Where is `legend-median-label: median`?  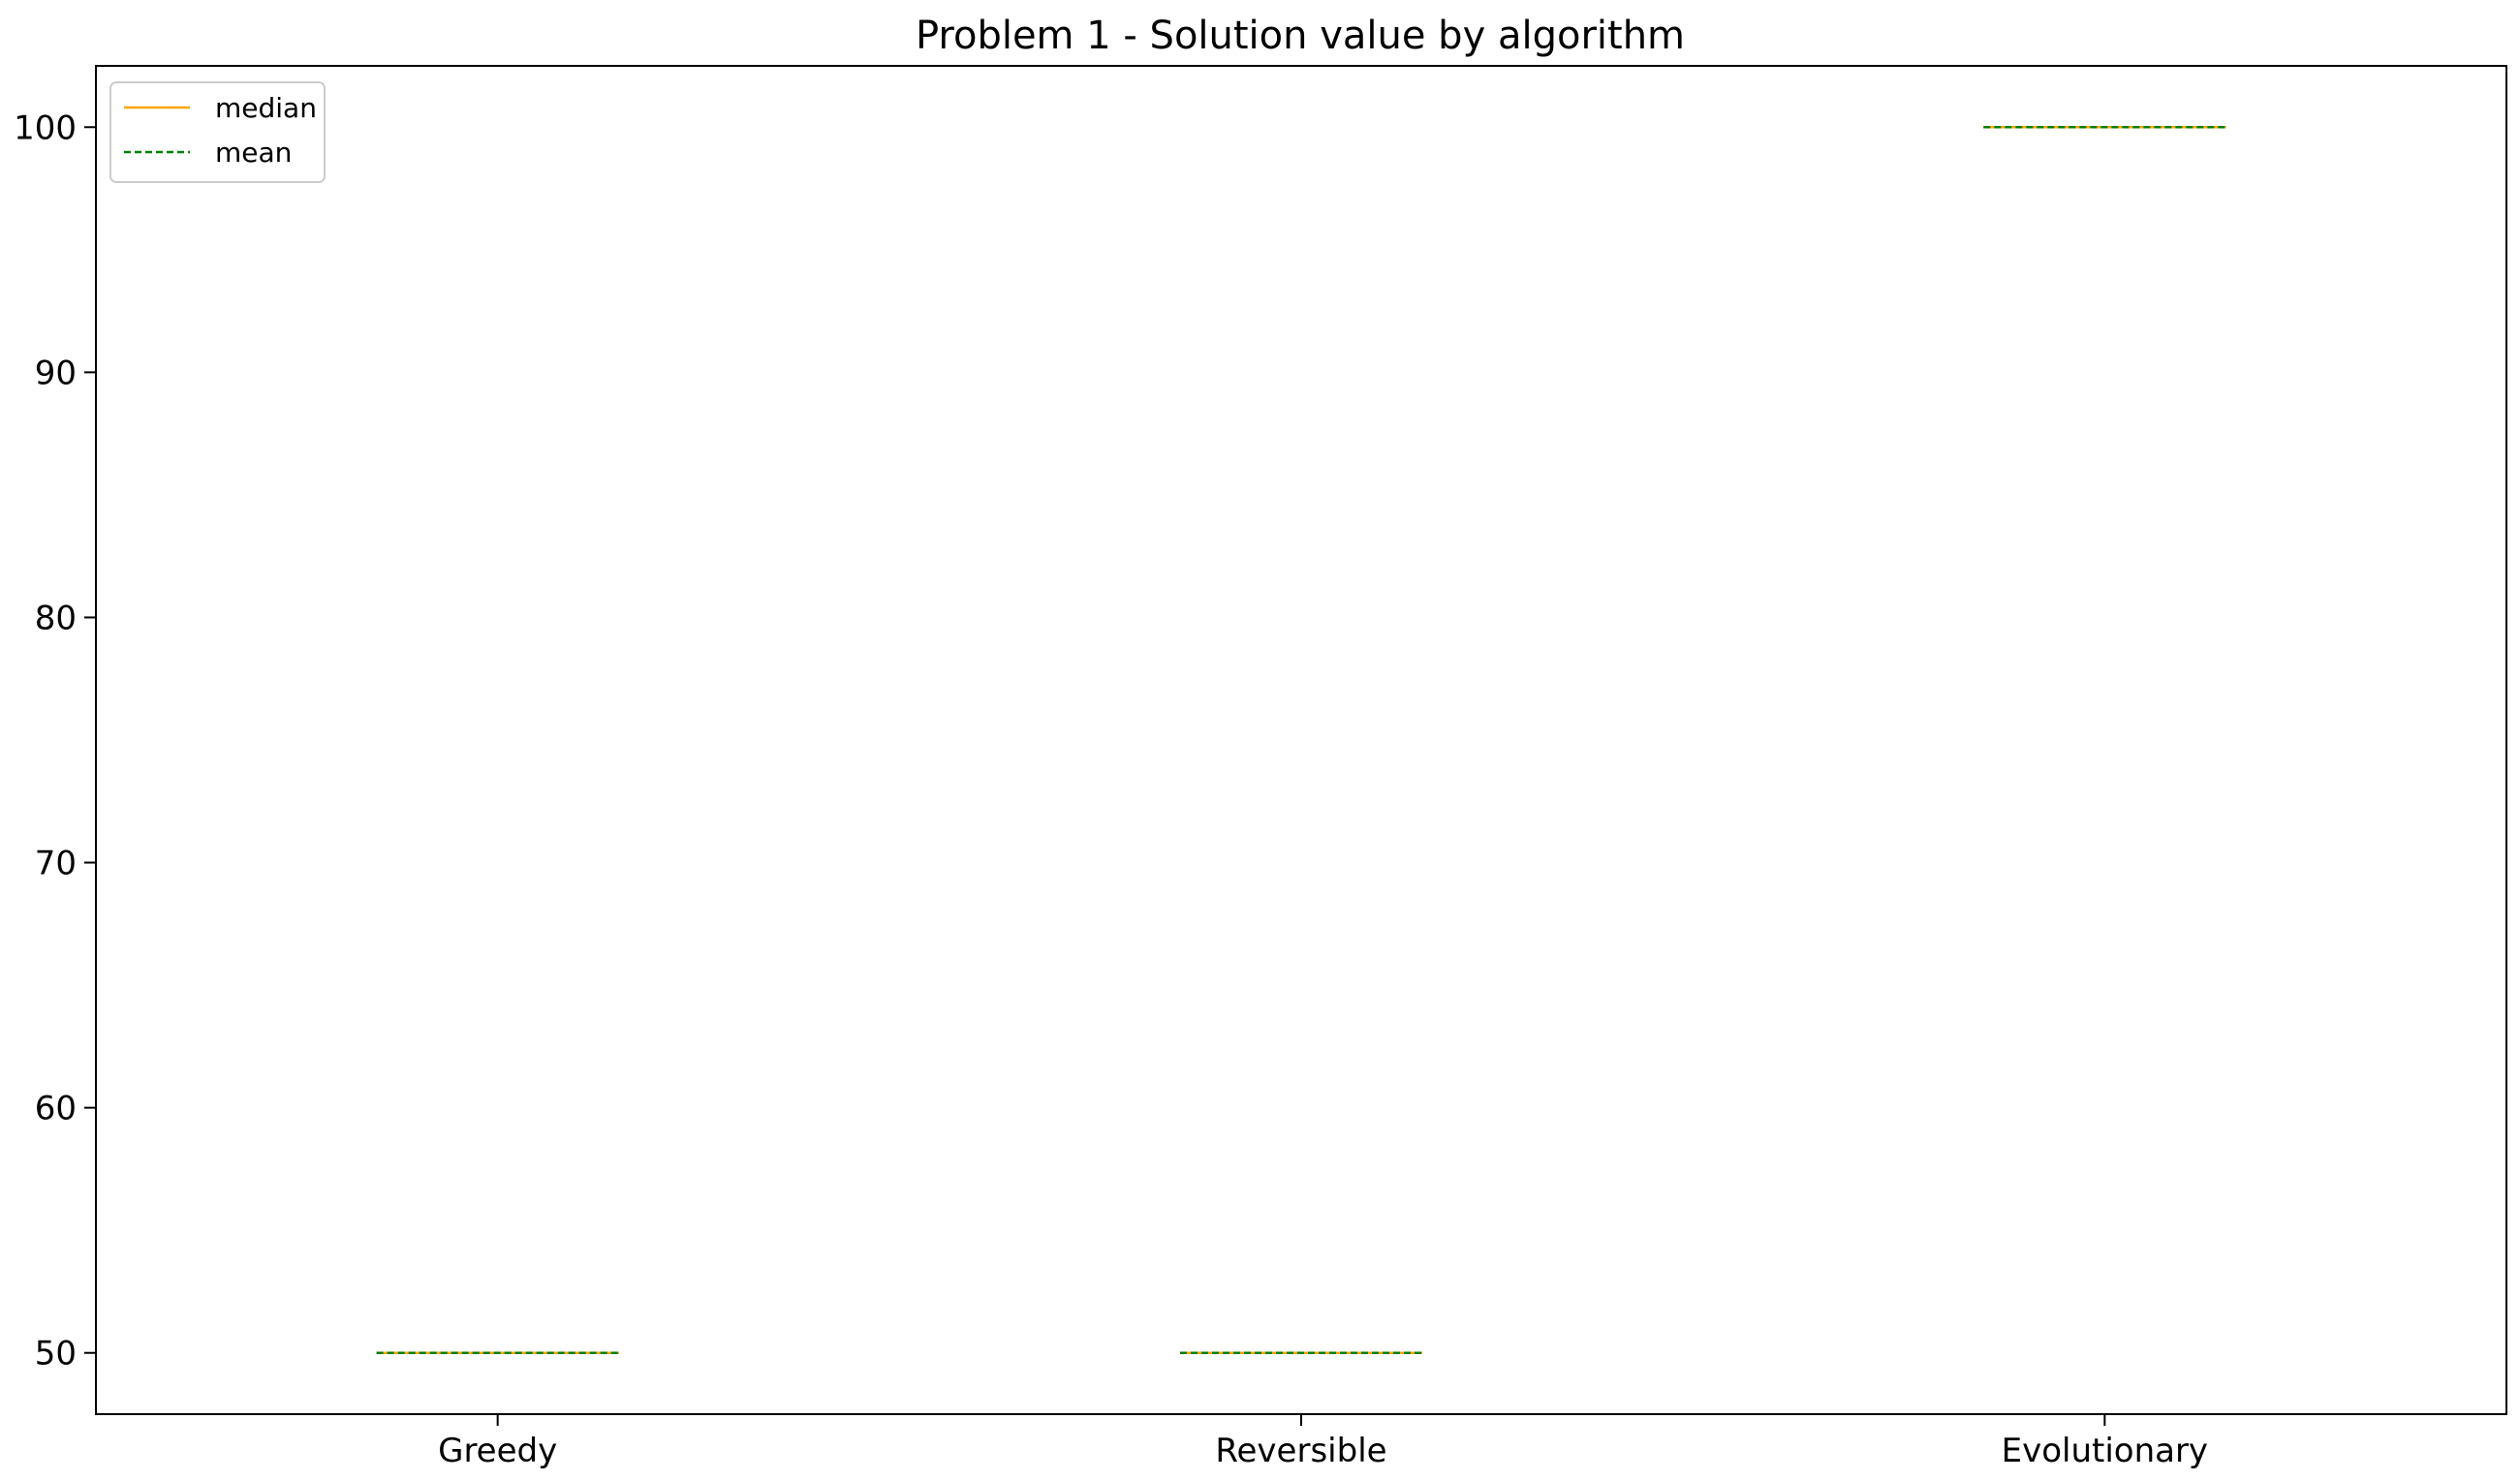 legend-median-label: median is located at coordinates (266, 108).